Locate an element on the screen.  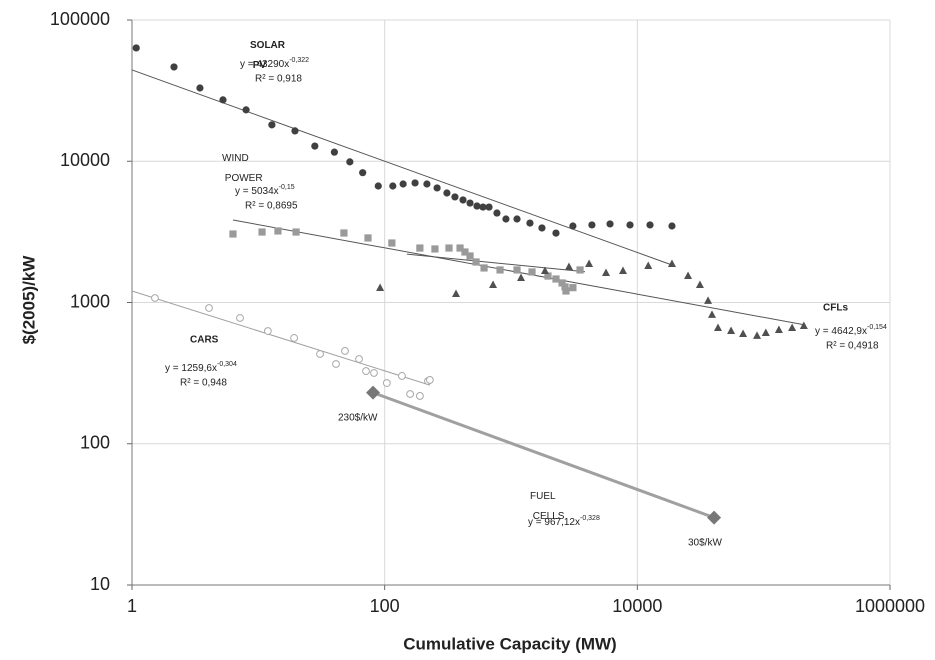
series-label: CFLs is located at coordinates (835, 308).